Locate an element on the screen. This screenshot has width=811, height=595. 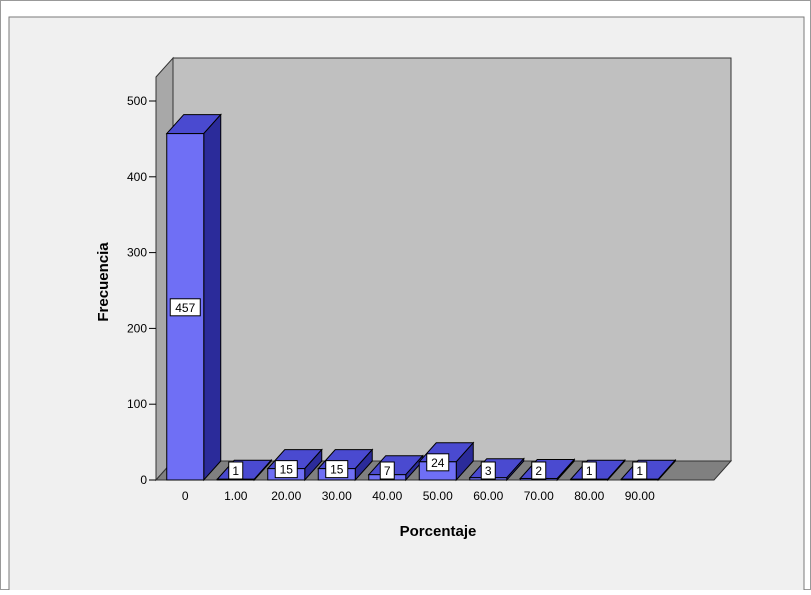
x-tick-label: 20.00 is located at coordinates (286, 496).